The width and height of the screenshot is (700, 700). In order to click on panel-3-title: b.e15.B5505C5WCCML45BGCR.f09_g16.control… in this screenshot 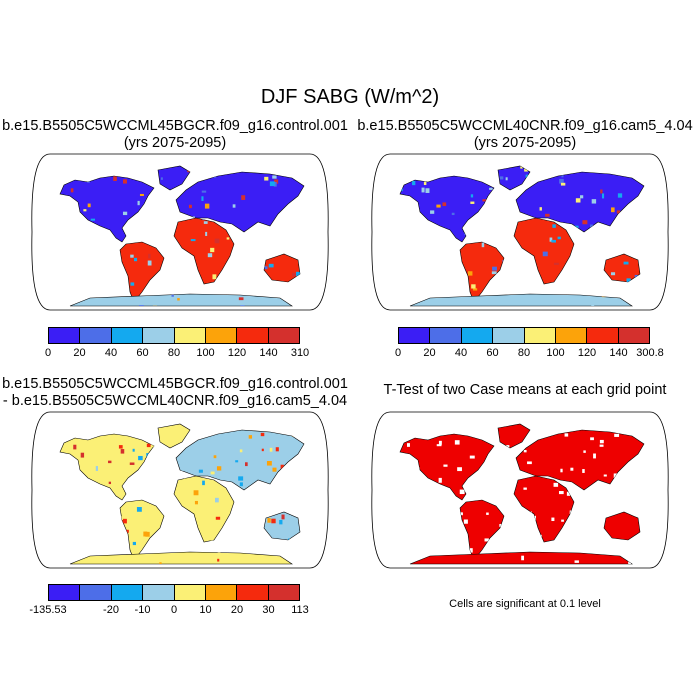, I will do `click(175, 393)`.